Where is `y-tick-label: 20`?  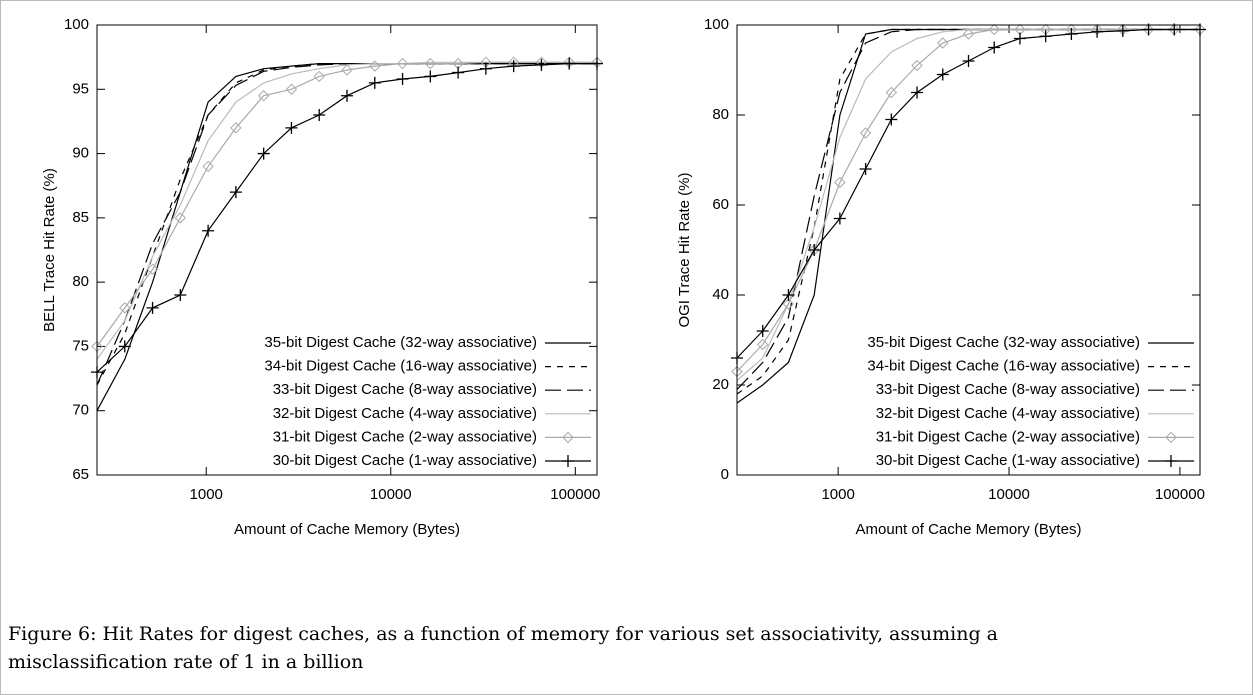
y-tick-label: 20 is located at coordinates (720, 384).